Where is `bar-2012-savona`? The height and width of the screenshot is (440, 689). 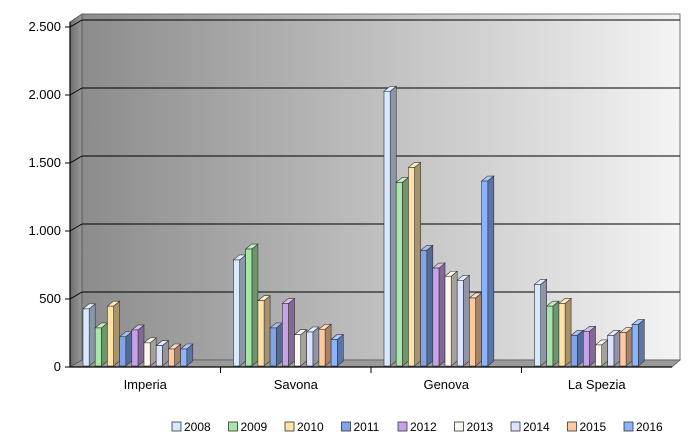
bar-2012-savona is located at coordinates (288, 332).